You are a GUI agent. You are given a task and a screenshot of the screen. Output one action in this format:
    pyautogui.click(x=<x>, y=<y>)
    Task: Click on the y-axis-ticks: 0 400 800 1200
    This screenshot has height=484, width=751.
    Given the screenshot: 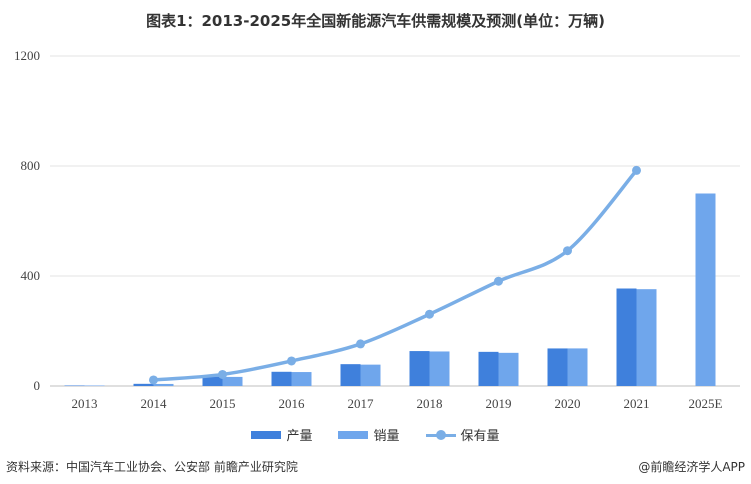 What is the action you would take?
    pyautogui.click(x=27, y=220)
    